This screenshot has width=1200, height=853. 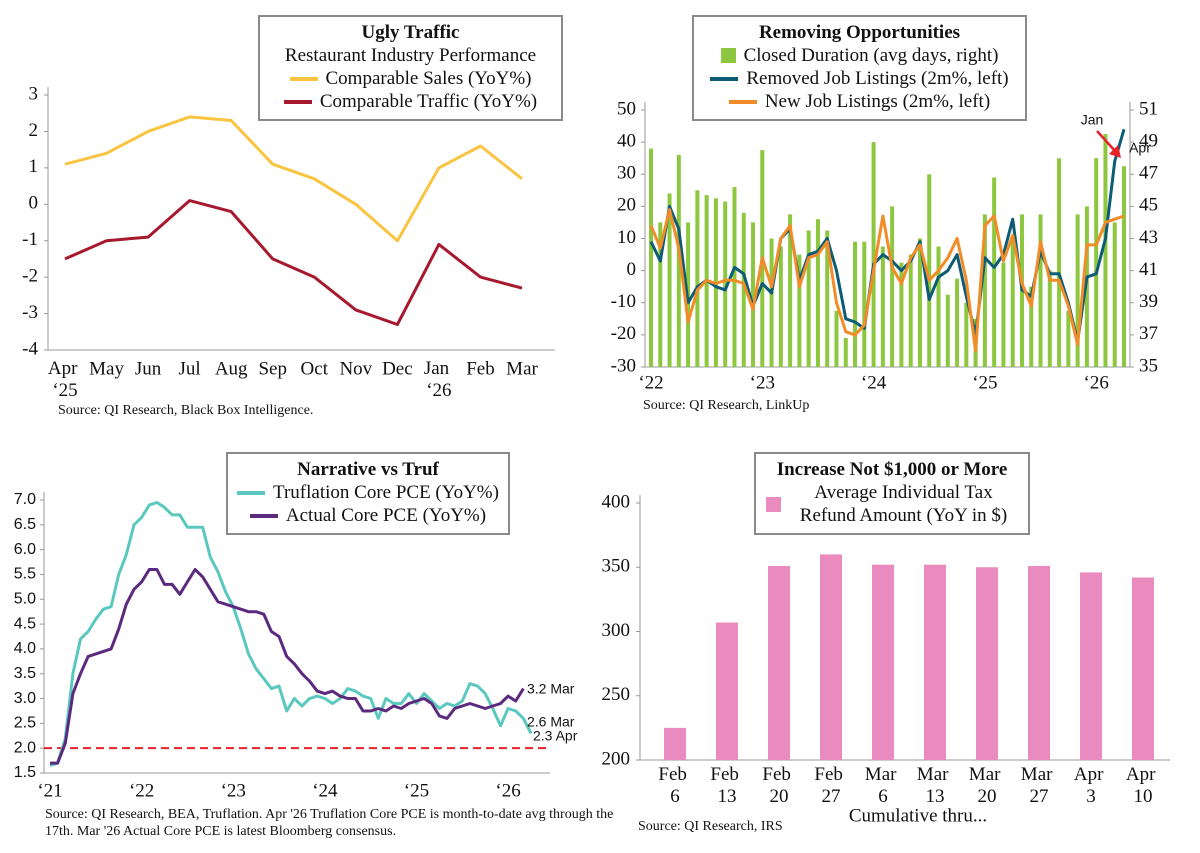 What do you see at coordinates (30, 239) in the screenshot?
I see `y-tick-label: -1` at bounding box center [30, 239].